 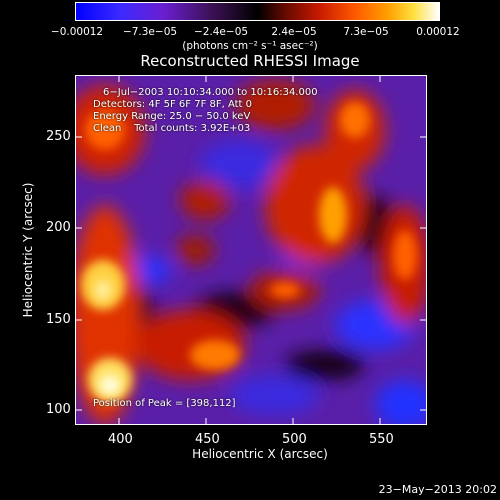 I want to click on info-clean-counts: Clean Total counts: 3.92E+03, so click(x=172, y=128).